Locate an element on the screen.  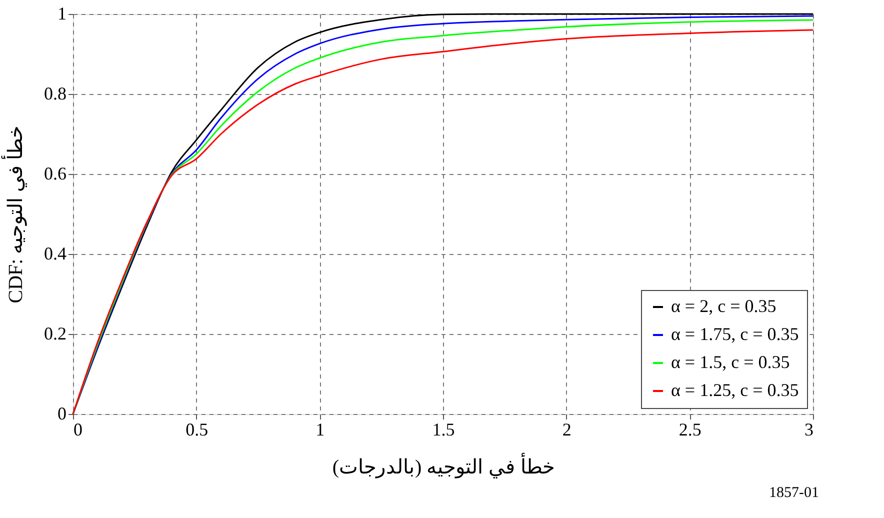
x-tick-label: 2 is located at coordinates (567, 430).